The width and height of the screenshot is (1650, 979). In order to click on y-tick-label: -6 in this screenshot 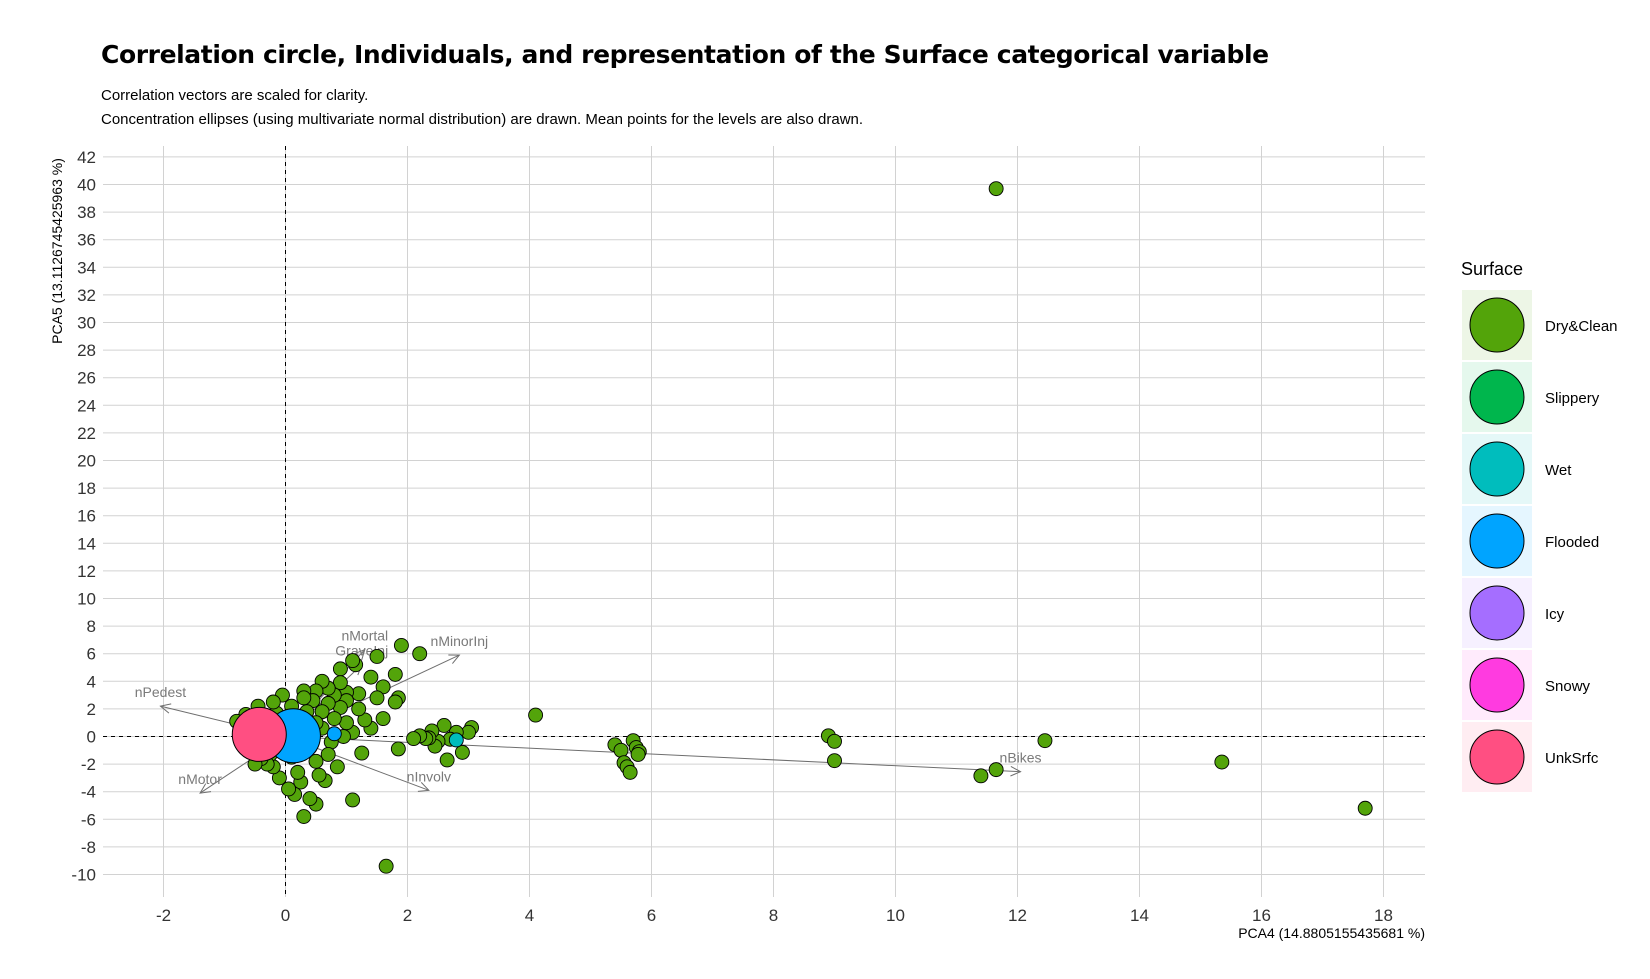, I will do `click(88, 819)`.